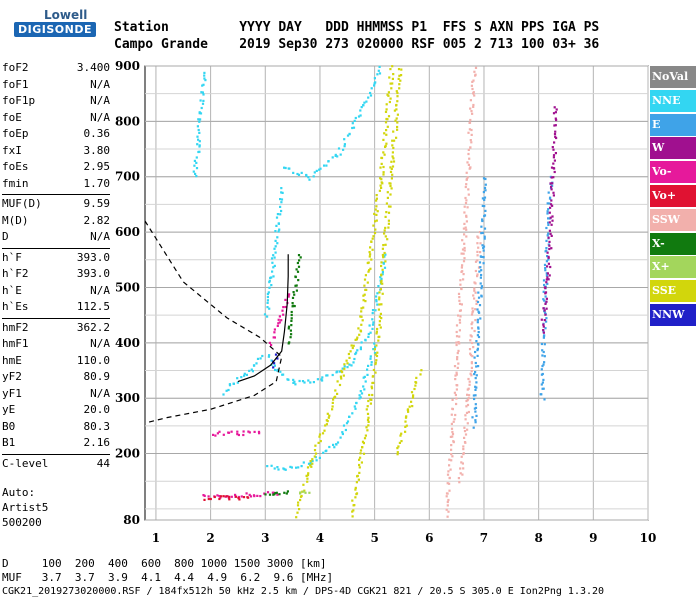  I want to click on param-row: D N/A, so click(56, 237).